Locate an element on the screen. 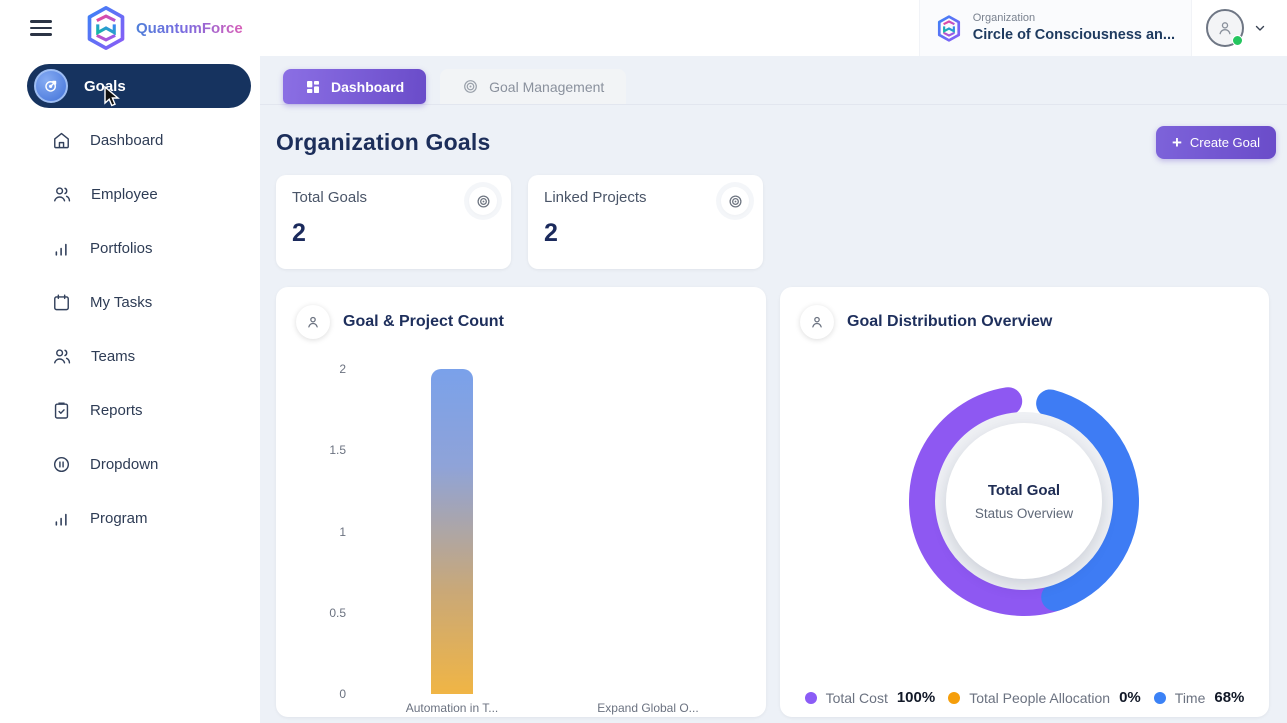 This screenshot has height=723, width=1287. stat-cards: Total Goals 2 Linked Projects 2 is located at coordinates (781, 222).